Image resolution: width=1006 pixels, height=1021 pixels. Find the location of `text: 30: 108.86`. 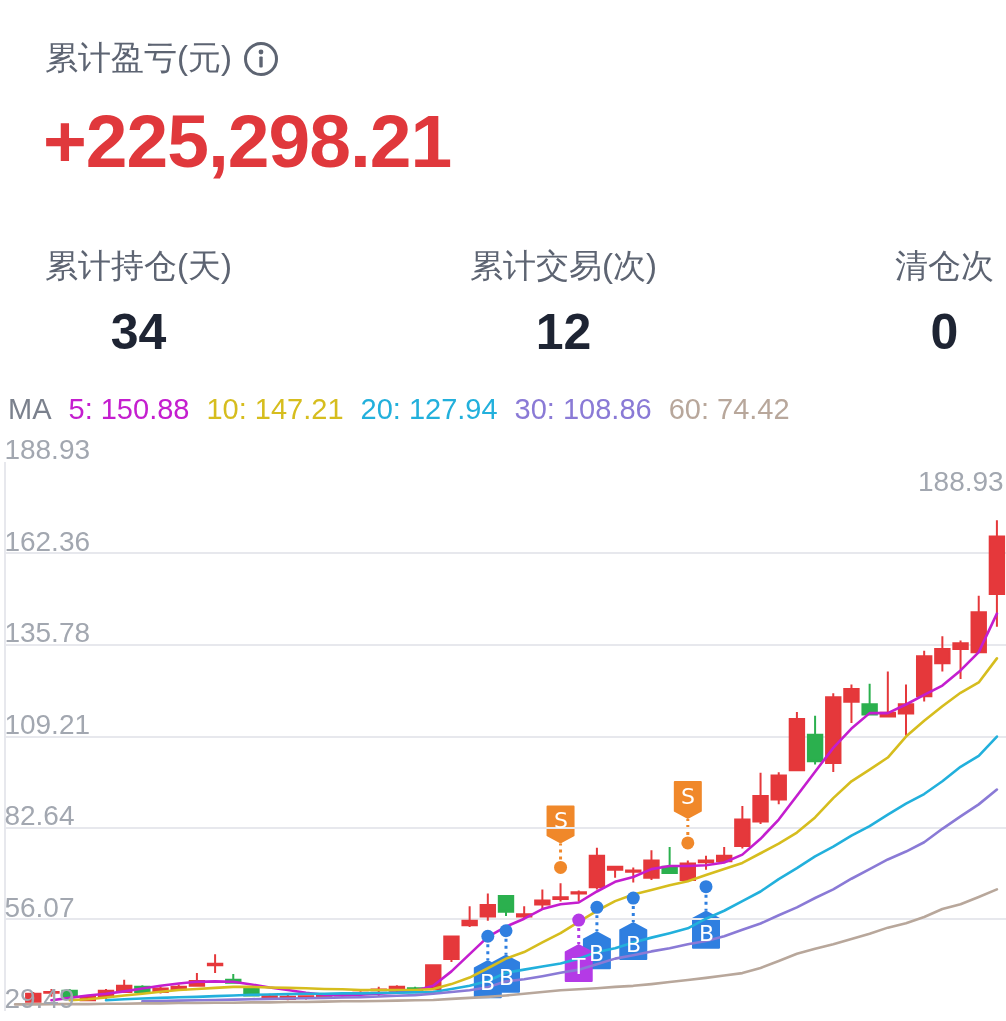

text: 30: 108.86 is located at coordinates (583, 409).